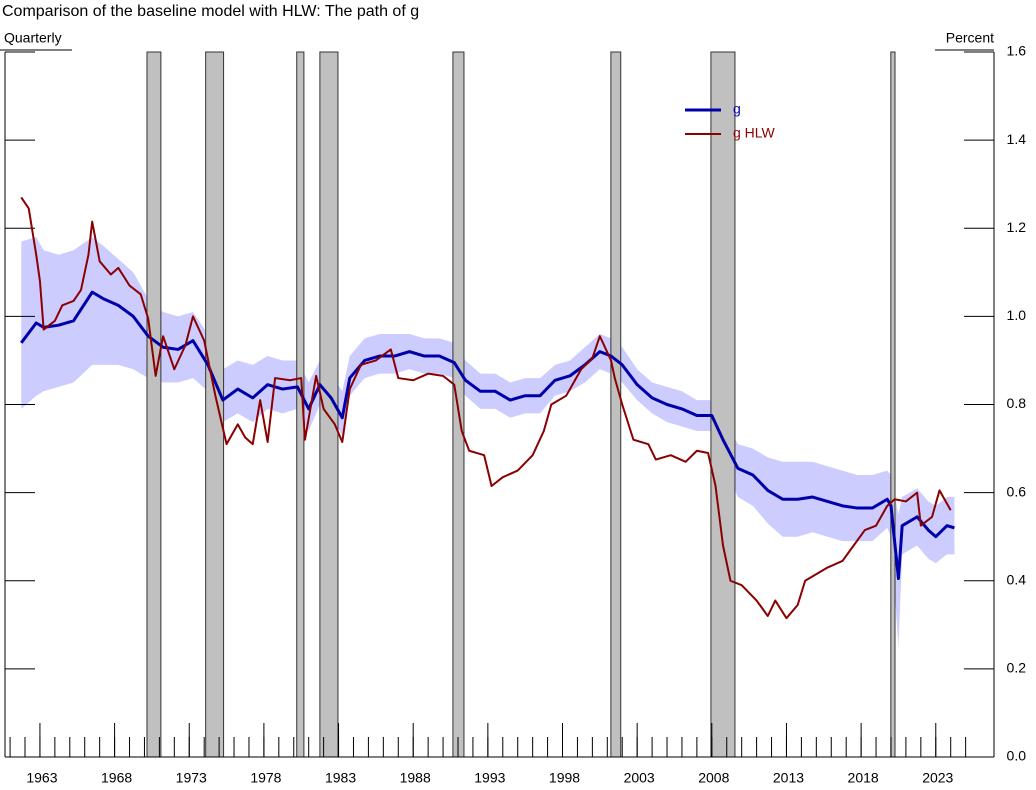  What do you see at coordinates (489, 778) in the screenshot?
I see `x-tick-label: 1993` at bounding box center [489, 778].